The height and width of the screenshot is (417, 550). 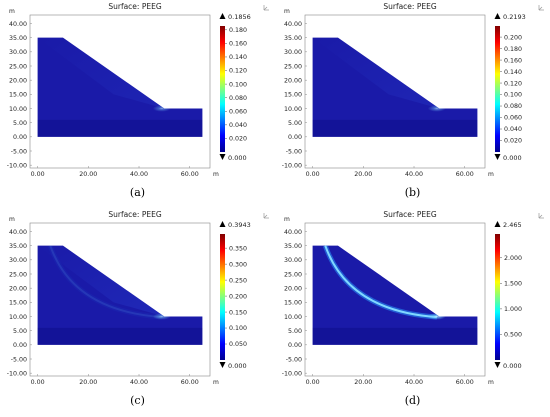 What do you see at coordinates (238, 312) in the screenshot?
I see `legend-tick-label: 0.150` at bounding box center [238, 312].